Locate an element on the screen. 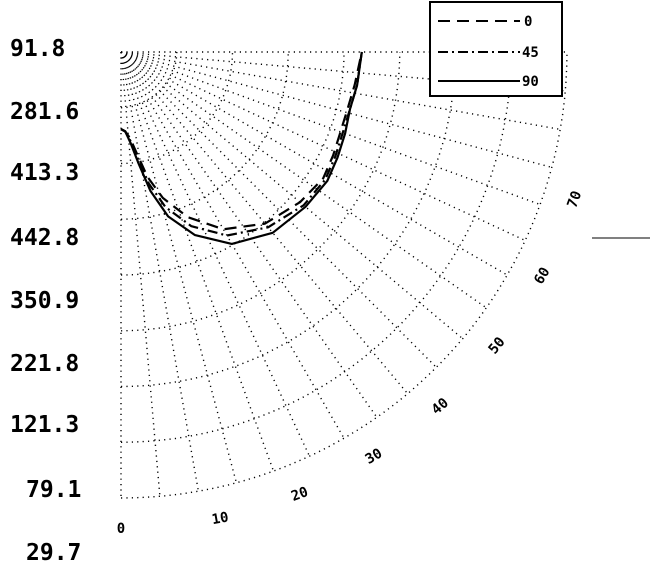  legend-label-0: 0 is located at coordinates (528, 22).